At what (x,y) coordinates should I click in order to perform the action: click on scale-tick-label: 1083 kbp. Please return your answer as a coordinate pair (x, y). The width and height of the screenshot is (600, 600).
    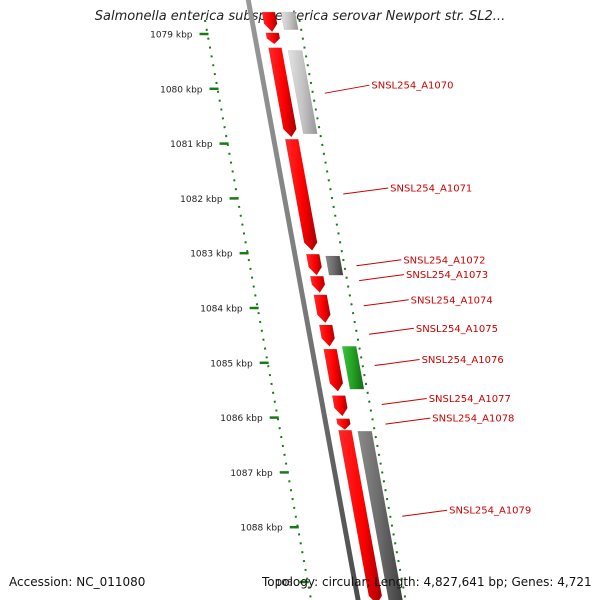
    Looking at the image, I should click on (211, 255).